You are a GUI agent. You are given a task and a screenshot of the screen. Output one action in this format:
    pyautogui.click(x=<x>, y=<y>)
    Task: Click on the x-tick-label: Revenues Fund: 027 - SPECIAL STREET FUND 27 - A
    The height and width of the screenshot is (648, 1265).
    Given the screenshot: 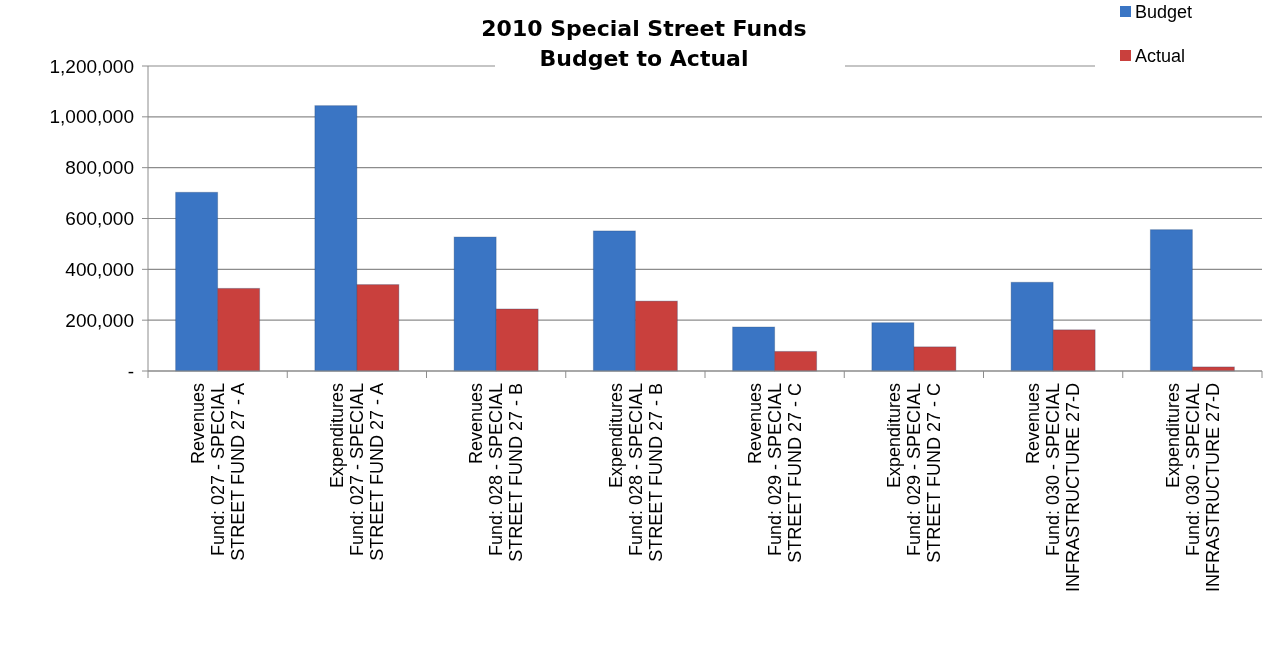 What is the action you would take?
    pyautogui.click(x=217, y=472)
    